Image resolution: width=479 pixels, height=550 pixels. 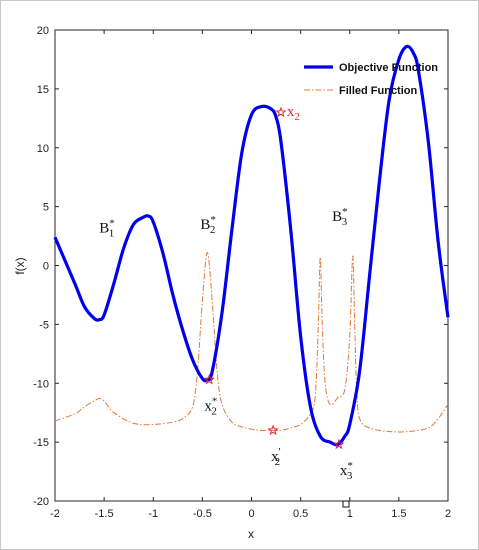 I want to click on y-tick-label: -10, so click(x=41, y=384).